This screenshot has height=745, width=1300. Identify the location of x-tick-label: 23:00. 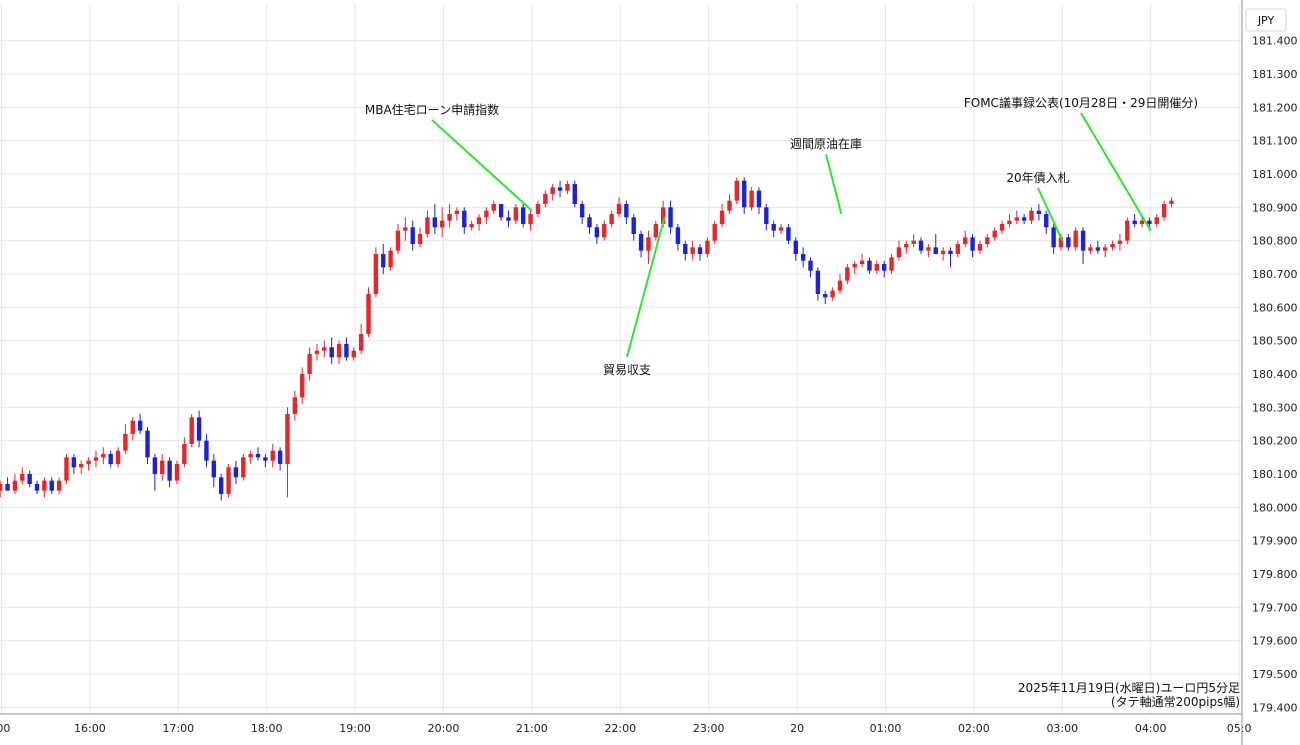
(709, 728).